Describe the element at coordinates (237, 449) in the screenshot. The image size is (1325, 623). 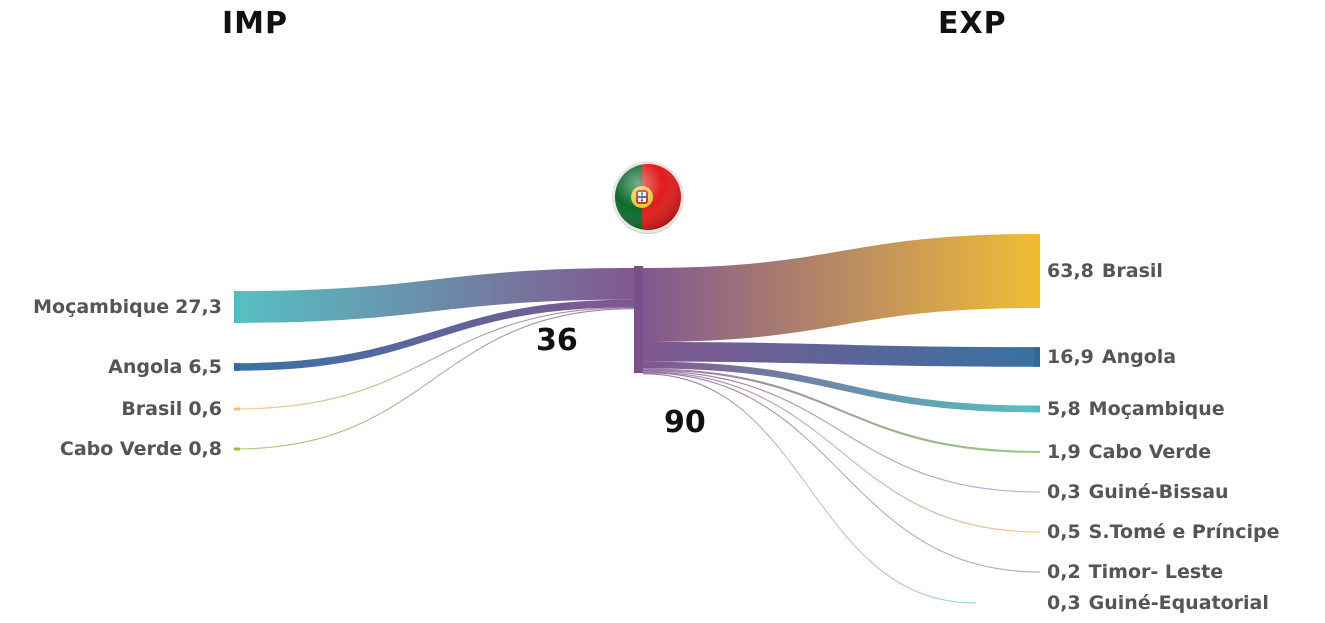
I see `import-endcap-cabo-verde` at that location.